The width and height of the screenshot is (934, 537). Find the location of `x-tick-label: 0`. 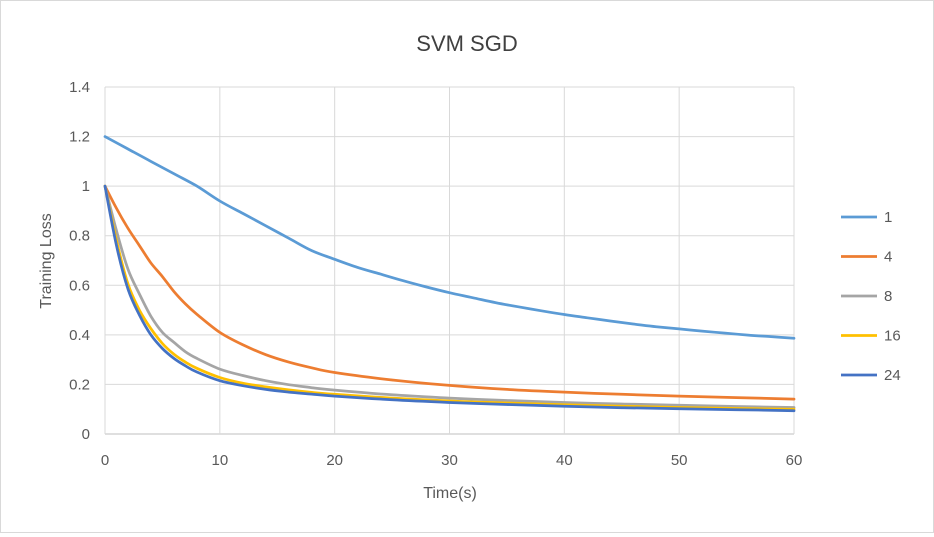

x-tick-label: 0 is located at coordinates (105, 460).